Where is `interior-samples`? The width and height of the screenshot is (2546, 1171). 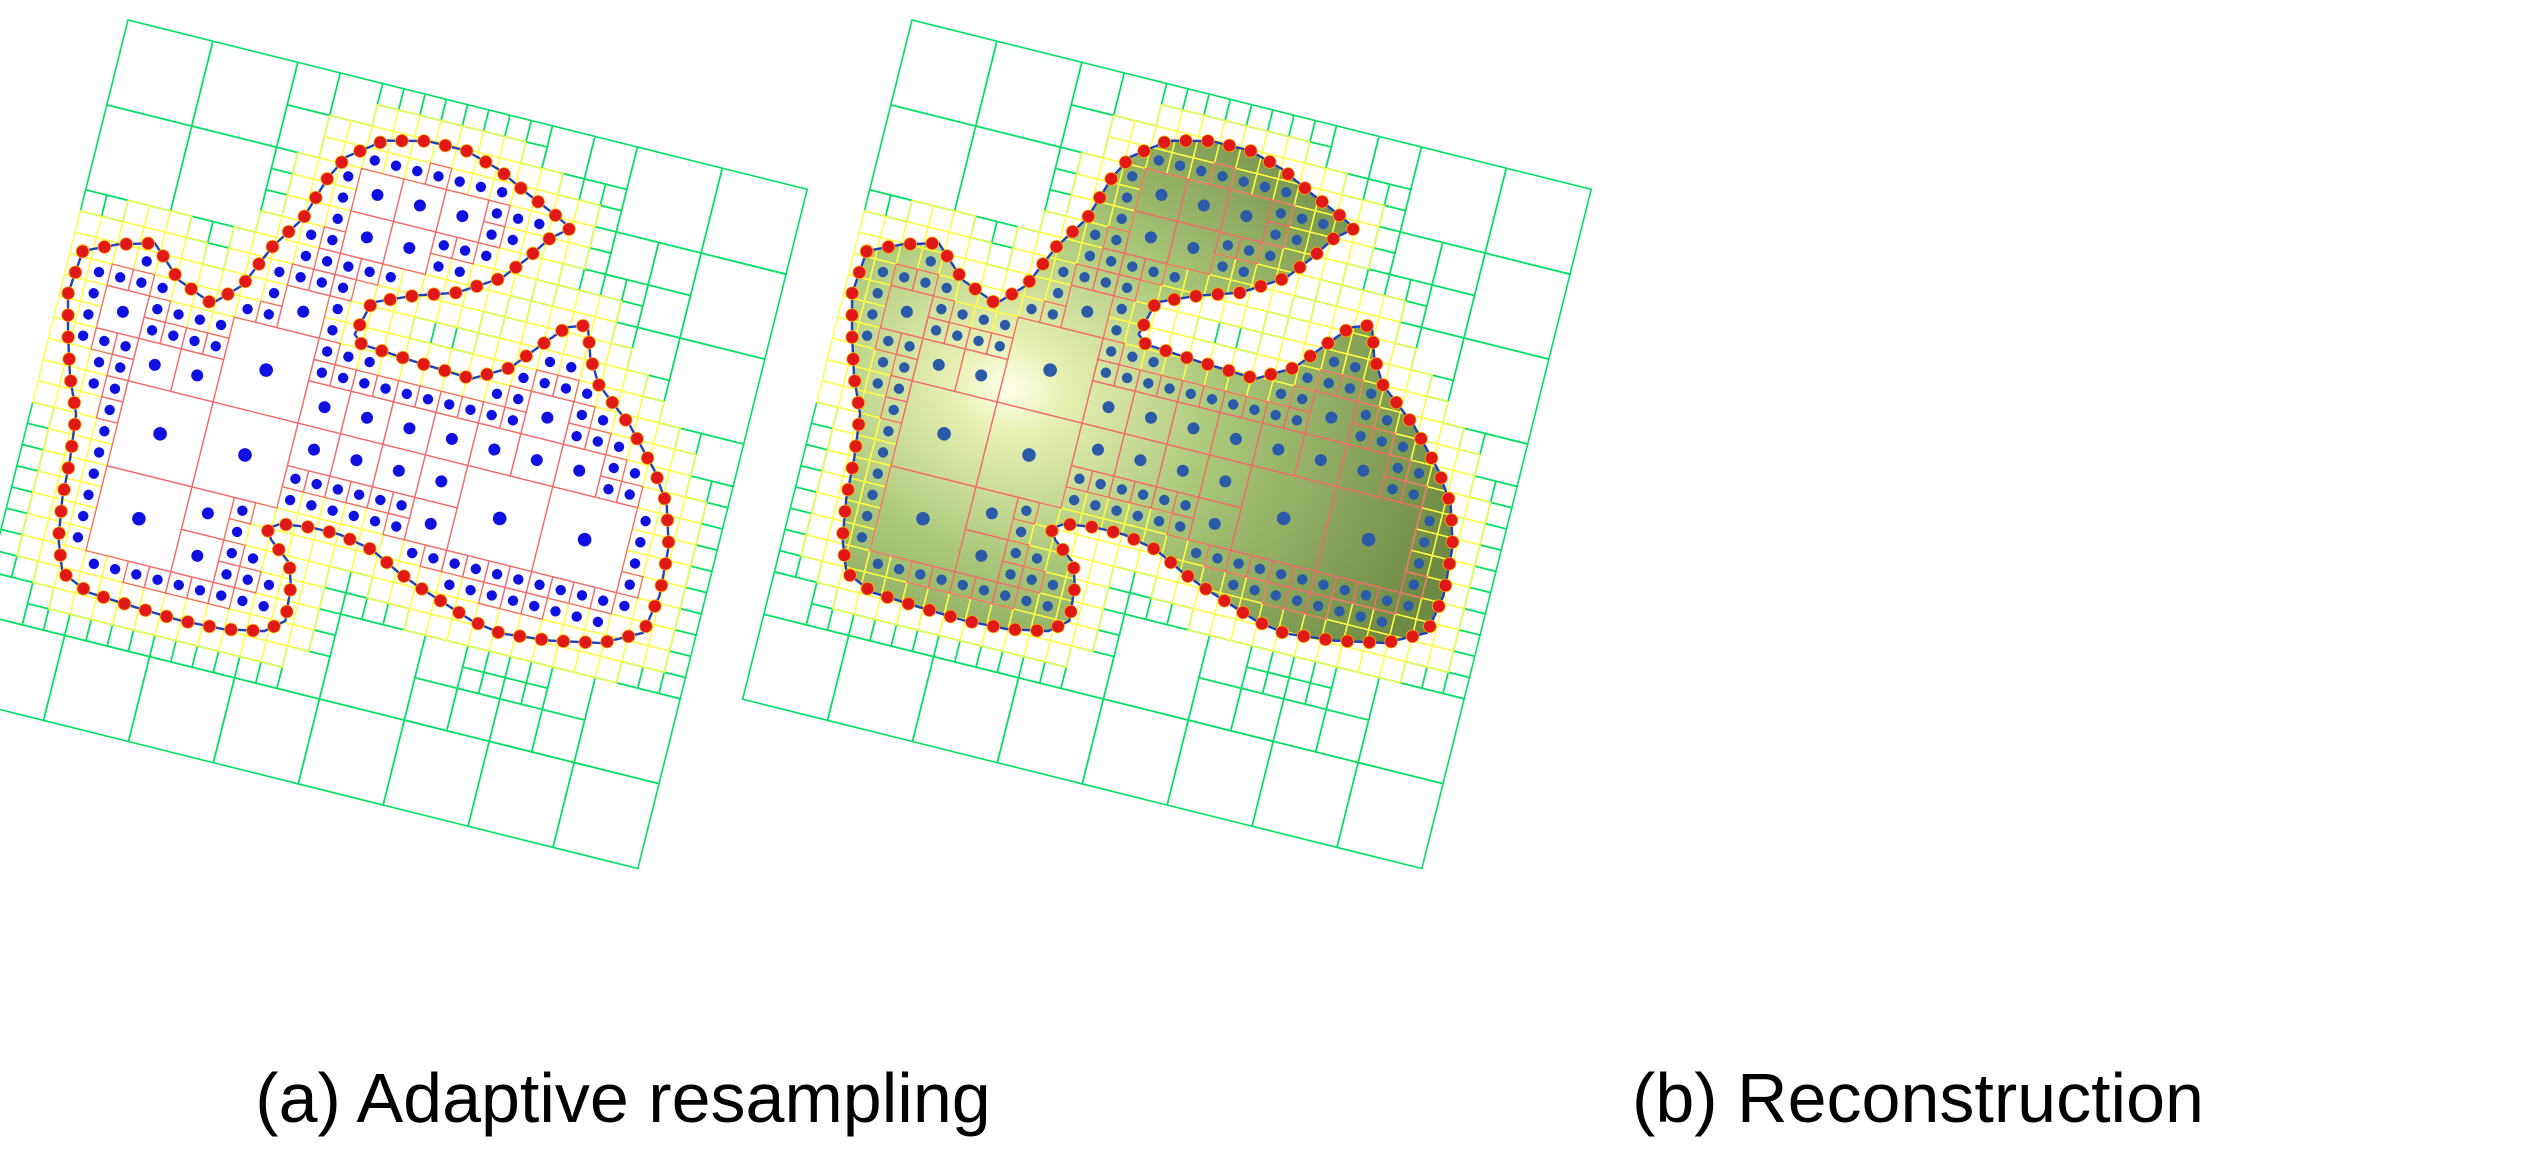
interior-samples is located at coordinates (1145, 391).